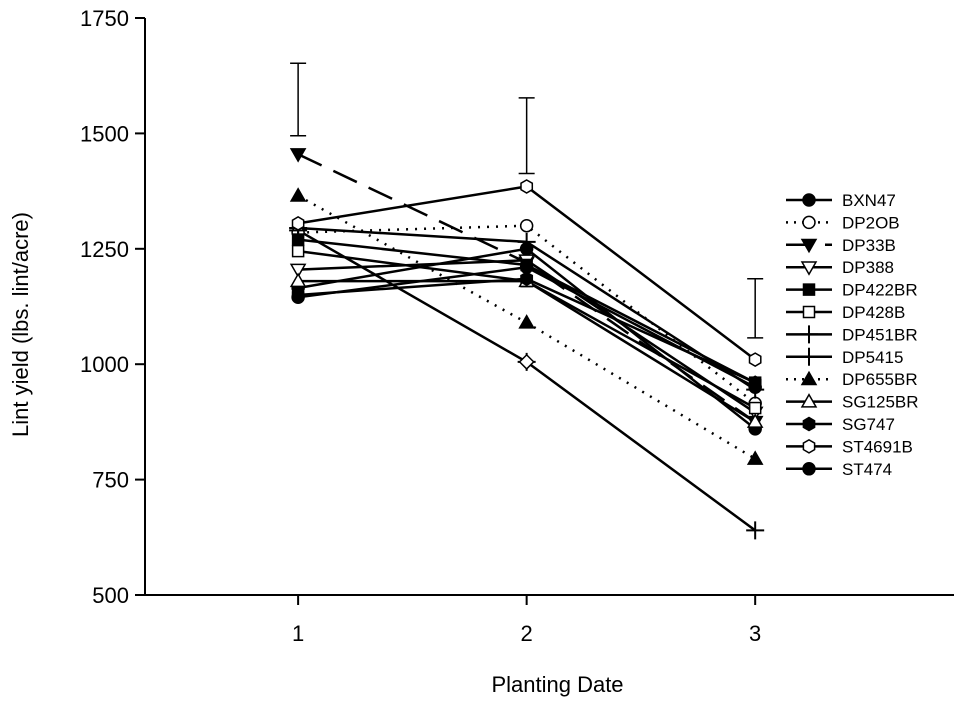 The width and height of the screenshot is (954, 703). Describe the element at coordinates (809, 400) in the screenshot. I see `legend-marker-sg125br` at that location.